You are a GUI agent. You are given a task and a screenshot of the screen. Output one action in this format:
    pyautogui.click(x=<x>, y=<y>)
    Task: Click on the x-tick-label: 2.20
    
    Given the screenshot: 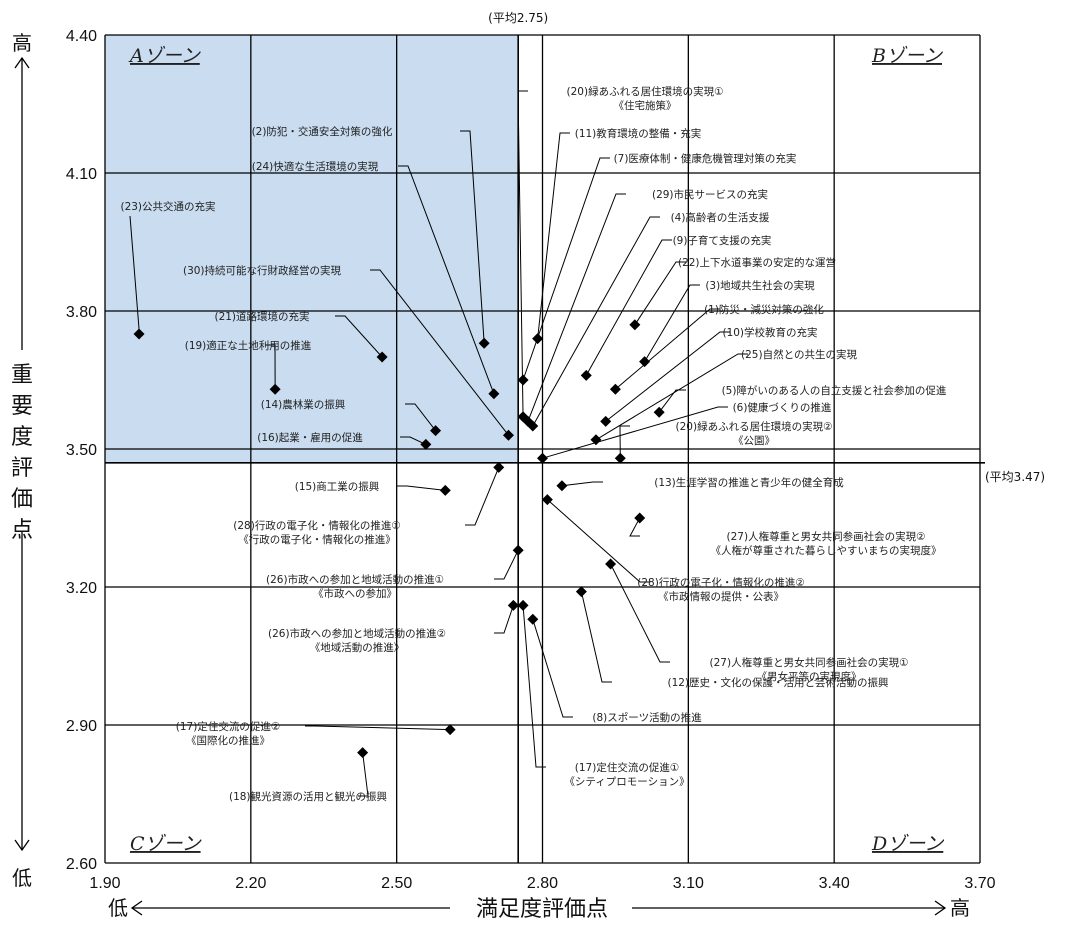 What is the action you would take?
    pyautogui.click(x=250, y=883)
    